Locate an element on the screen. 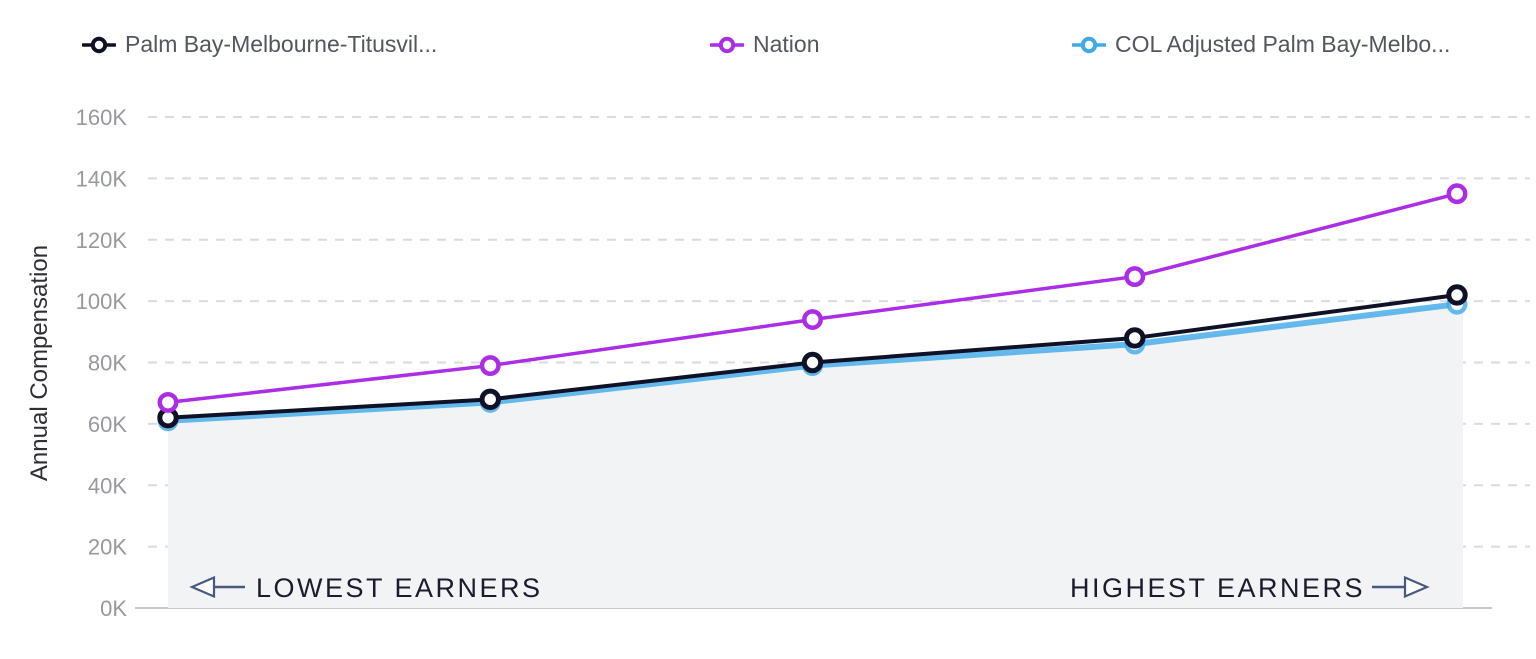  y-axis-tick-labels: 0K 20K 40K 60K 80K 100K 120K 140K 160K is located at coordinates (102, 363).